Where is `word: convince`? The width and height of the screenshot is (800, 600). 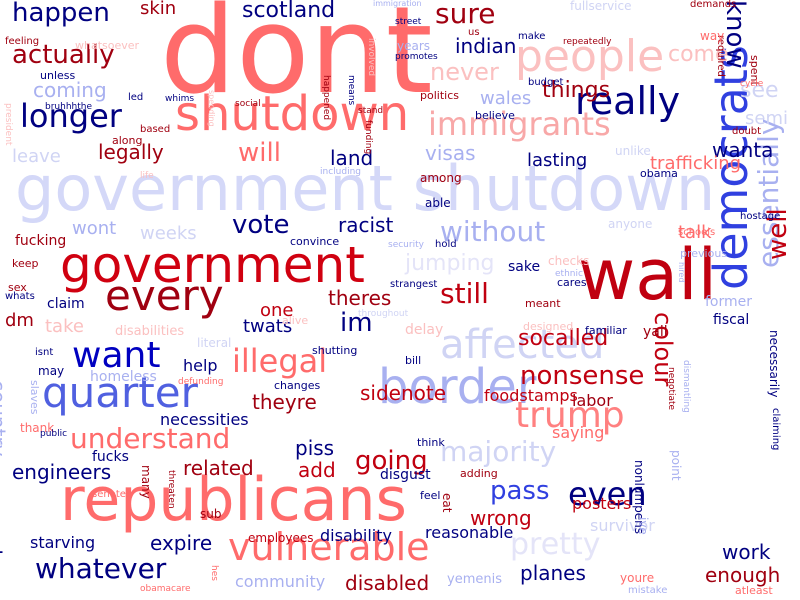 word: convince is located at coordinates (315, 241).